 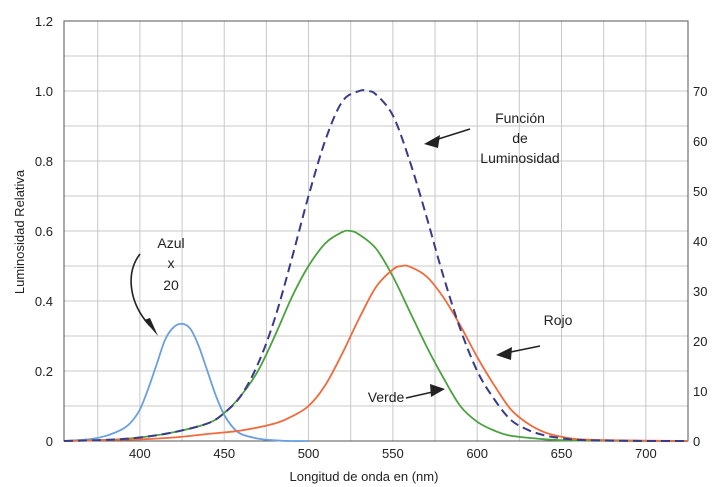 I want to click on x-tick-label: 650, so click(x=562, y=453).